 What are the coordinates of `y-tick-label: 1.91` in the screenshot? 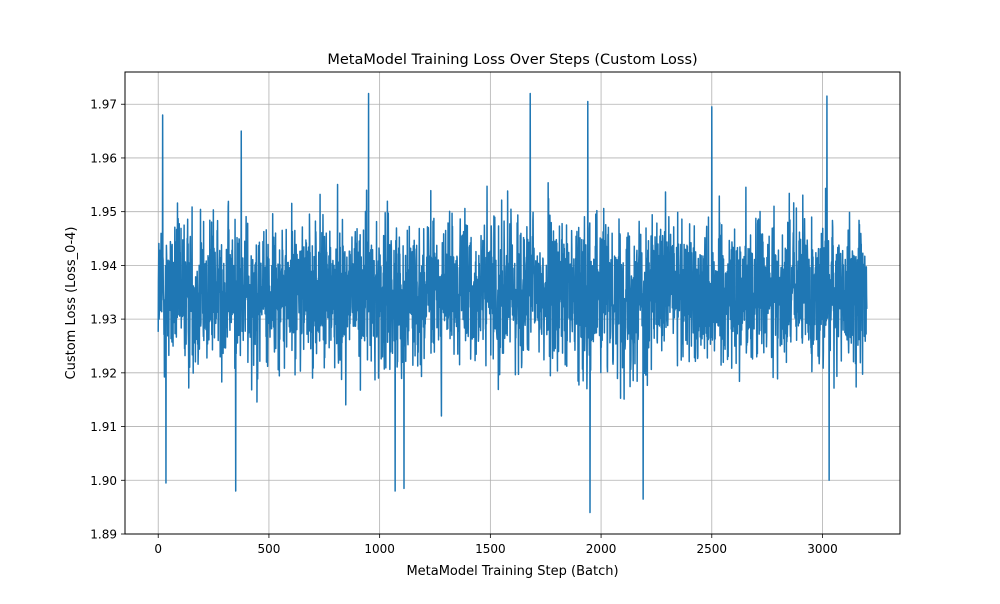 It's located at (103, 427).